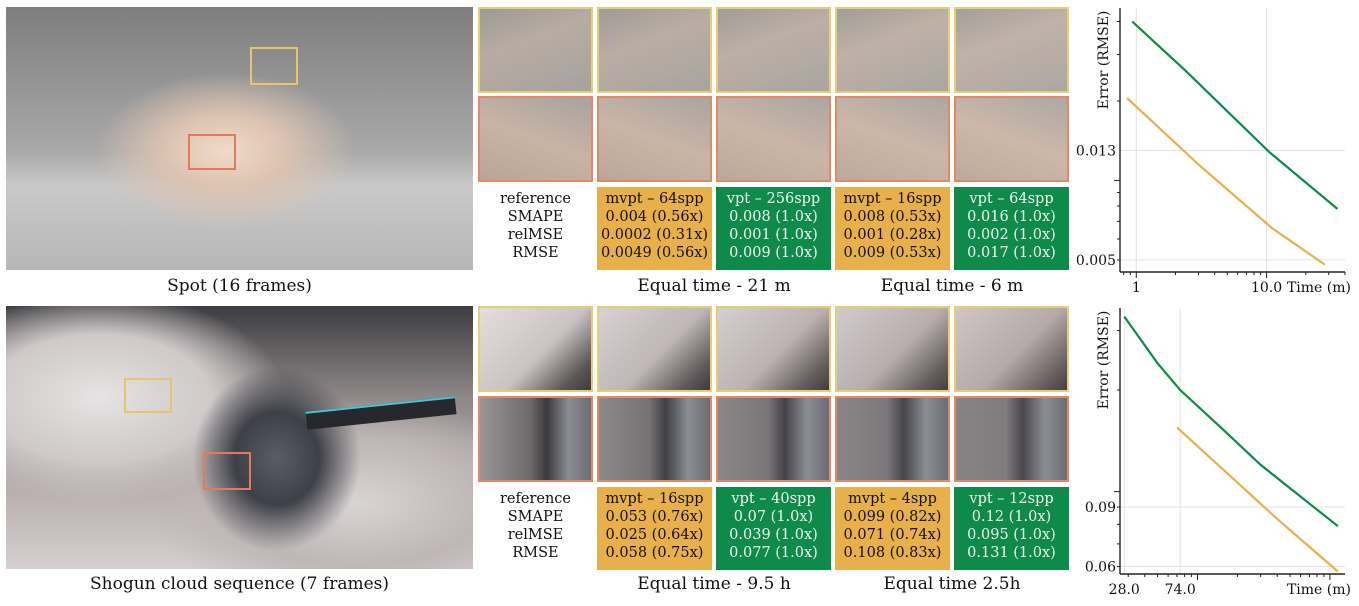 This screenshot has width=1359, height=606. What do you see at coordinates (952, 584) in the screenshot?
I see `shogun-equal-time-2: Equal time 2.5h` at bounding box center [952, 584].